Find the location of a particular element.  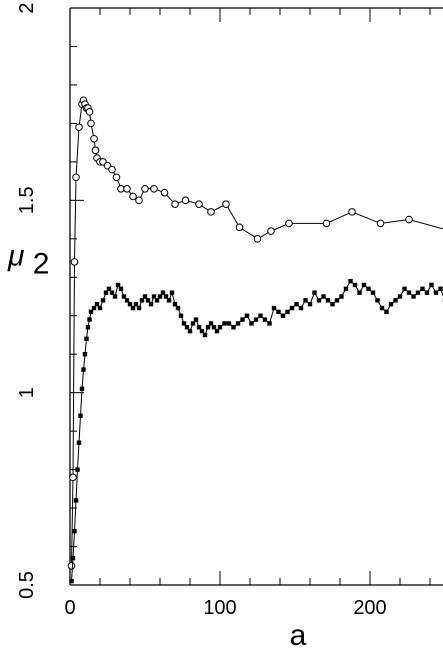

y-axis-label-symbol: μ is located at coordinates (15, 256).